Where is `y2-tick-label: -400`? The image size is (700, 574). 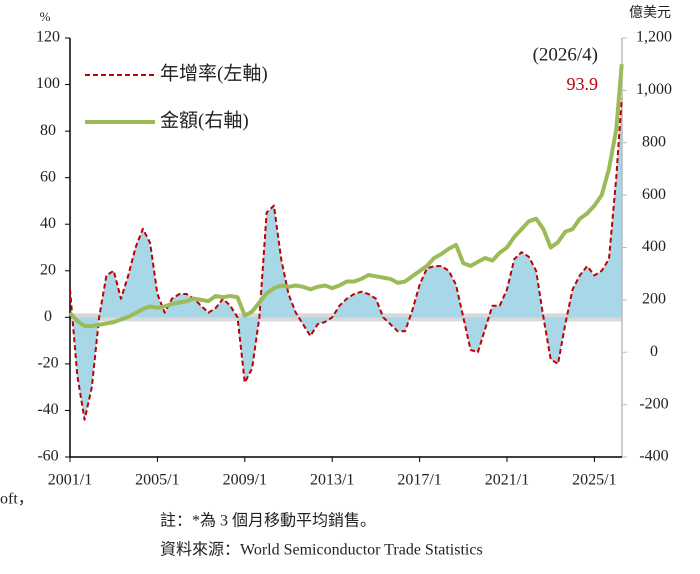
y2-tick-label: -400 is located at coordinates (653, 456).